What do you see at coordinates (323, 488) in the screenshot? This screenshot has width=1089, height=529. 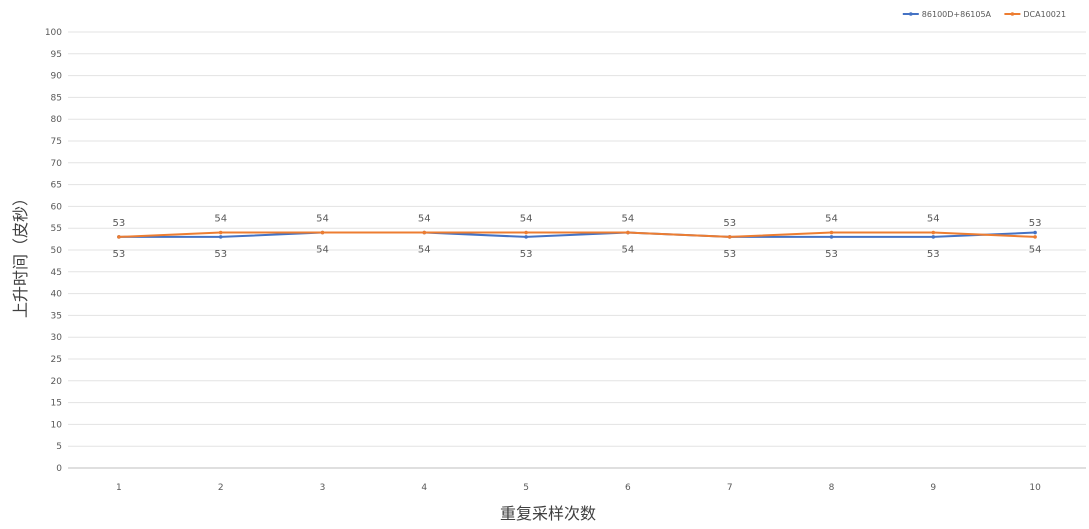 I see `x-tick-label: 3` at bounding box center [323, 488].